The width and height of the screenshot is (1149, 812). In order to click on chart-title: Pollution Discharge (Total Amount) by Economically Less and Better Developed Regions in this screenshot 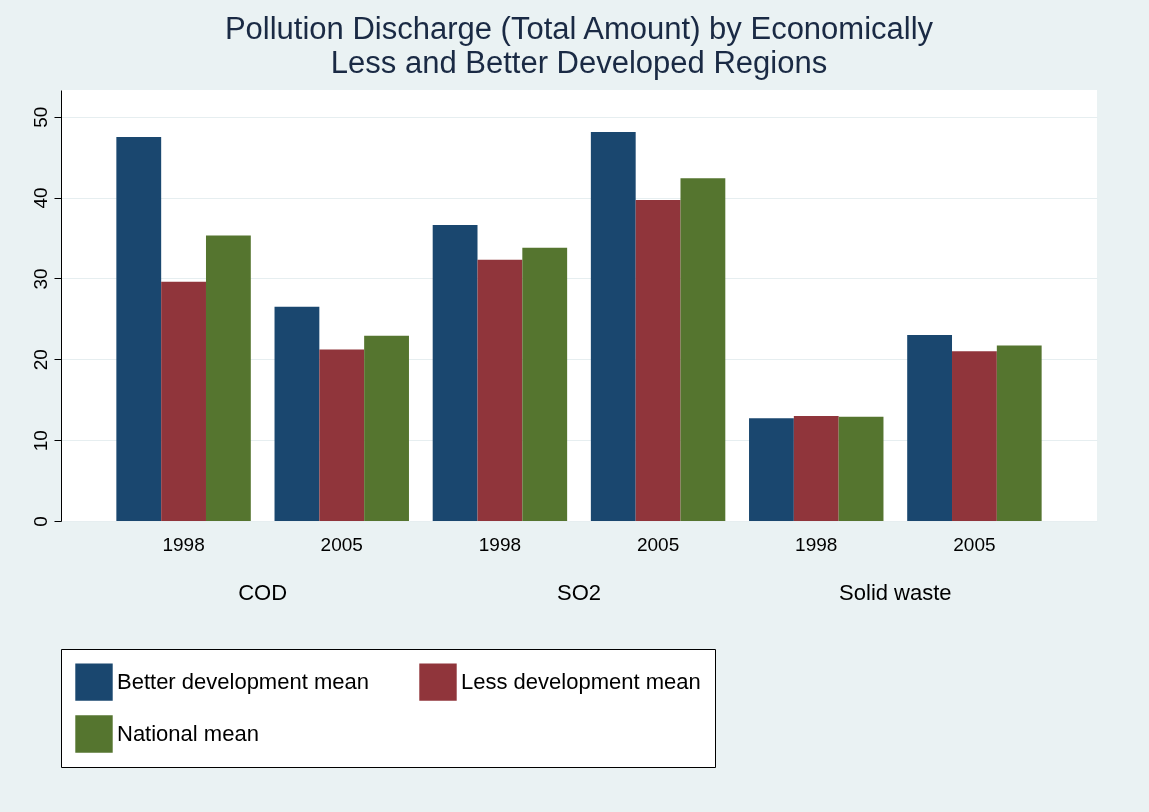, I will do `click(579, 45)`.